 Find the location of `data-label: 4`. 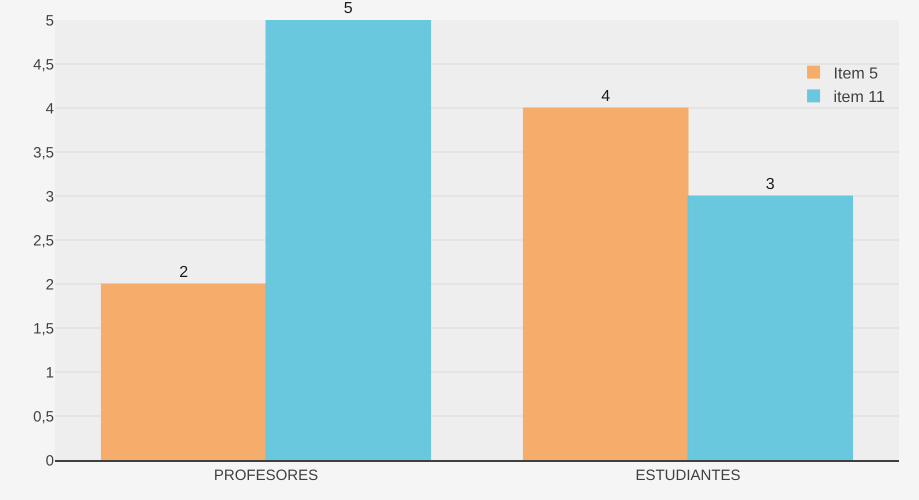

data-label: 4 is located at coordinates (605, 96).